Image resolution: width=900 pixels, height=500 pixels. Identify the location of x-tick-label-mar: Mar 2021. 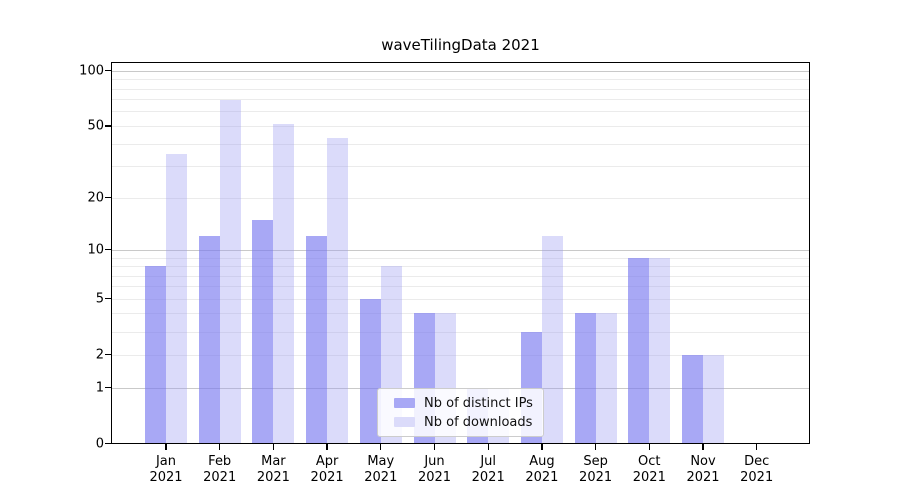
(273, 470).